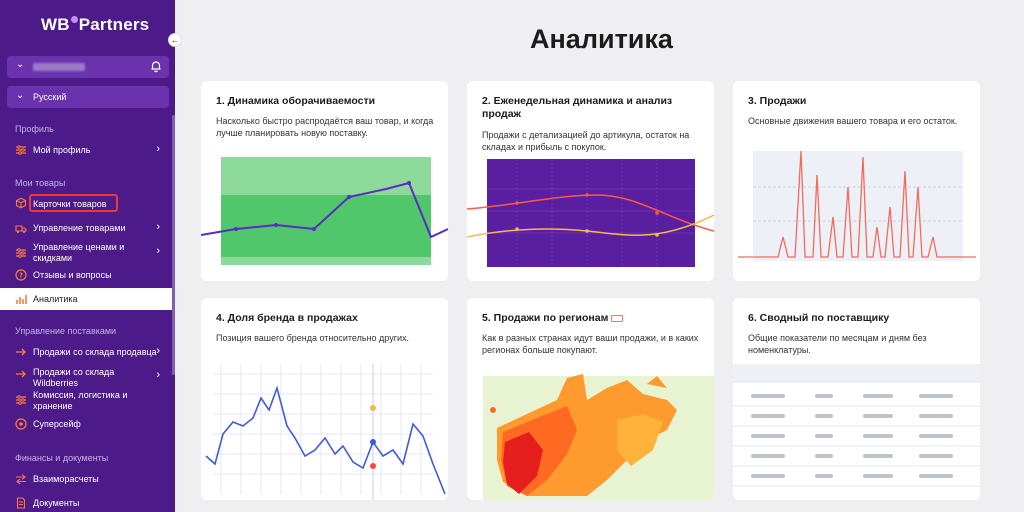  Describe the element at coordinates (21, 479) in the screenshot. I see `arrows-exchange-icon` at that location.